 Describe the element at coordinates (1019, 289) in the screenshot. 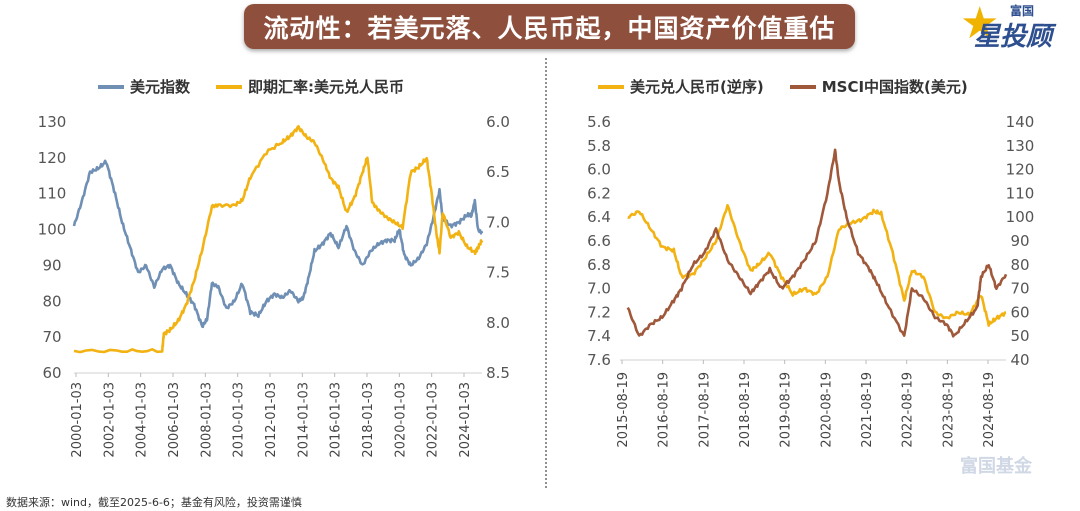

I see `y-right-tick-label: 70` at that location.